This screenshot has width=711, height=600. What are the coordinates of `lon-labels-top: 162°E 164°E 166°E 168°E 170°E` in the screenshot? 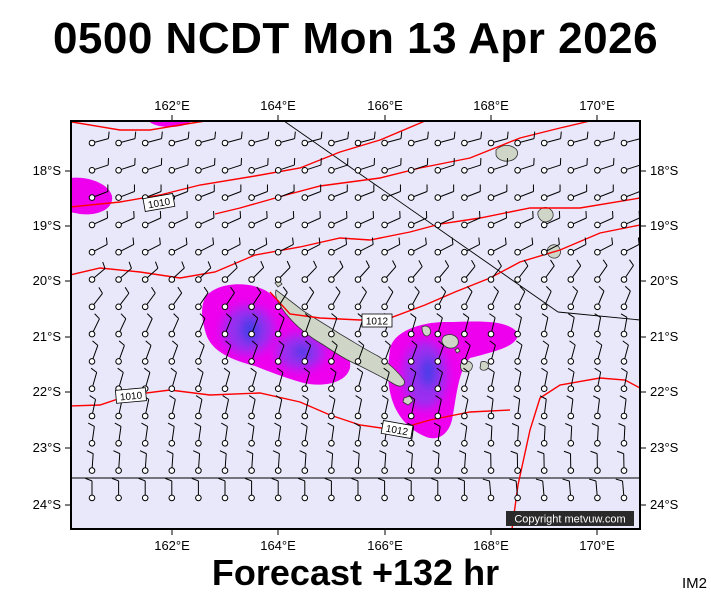 It's located at (384, 105).